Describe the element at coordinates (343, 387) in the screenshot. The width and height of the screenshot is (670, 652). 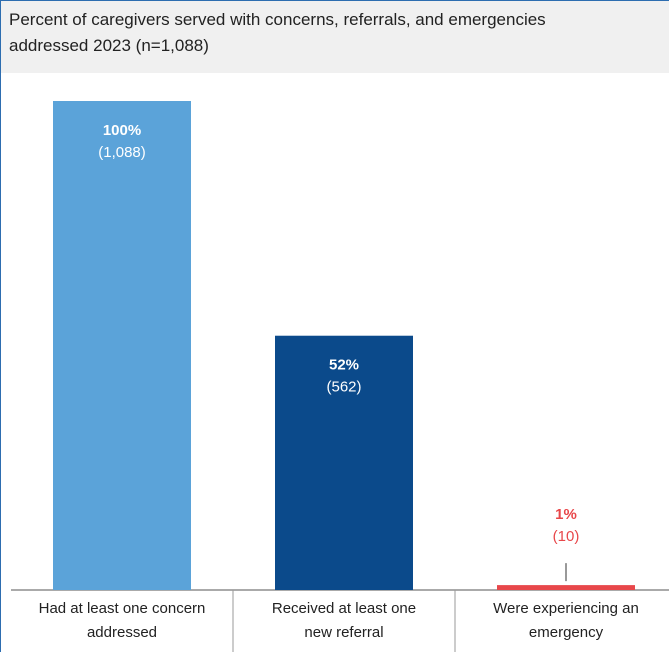
I see `count-label: (562)` at that location.